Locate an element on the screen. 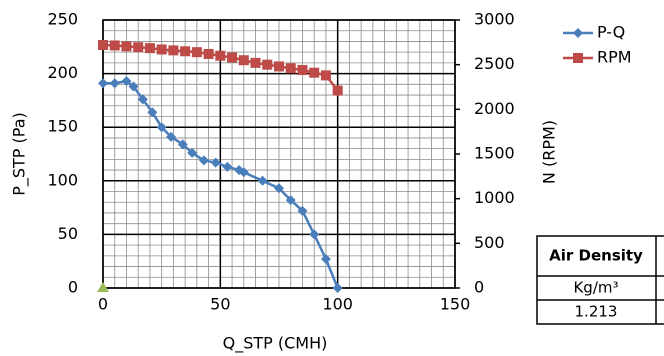  legend-label: P-Q is located at coordinates (611, 32).